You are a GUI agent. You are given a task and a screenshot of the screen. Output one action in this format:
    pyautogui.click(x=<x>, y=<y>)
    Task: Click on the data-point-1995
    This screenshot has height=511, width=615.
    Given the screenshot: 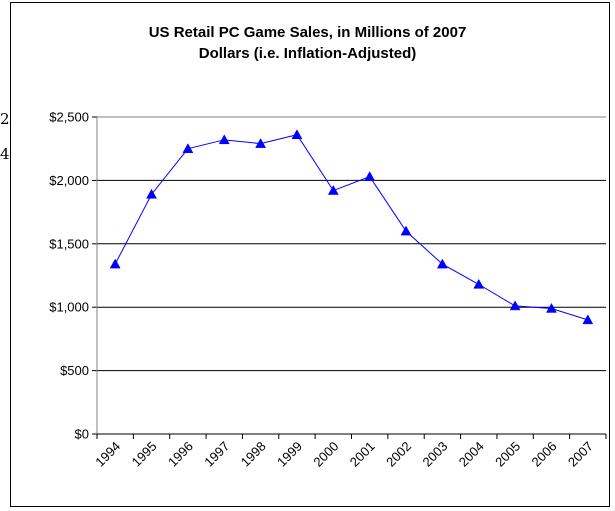 What is the action you would take?
    pyautogui.click(x=151, y=193)
    